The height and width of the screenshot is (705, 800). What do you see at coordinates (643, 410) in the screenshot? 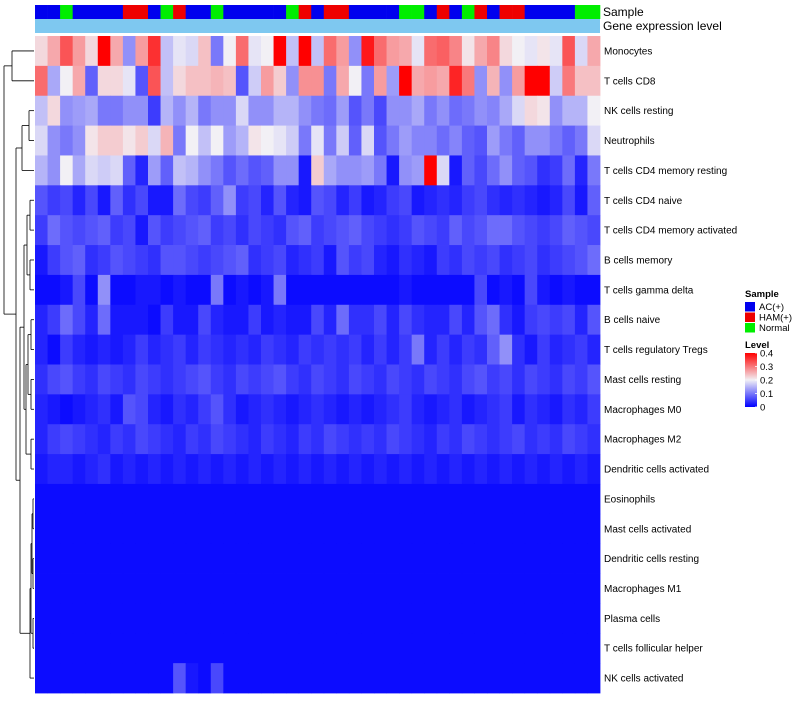
I see `row-label: Macrophages M0` at bounding box center [643, 410].